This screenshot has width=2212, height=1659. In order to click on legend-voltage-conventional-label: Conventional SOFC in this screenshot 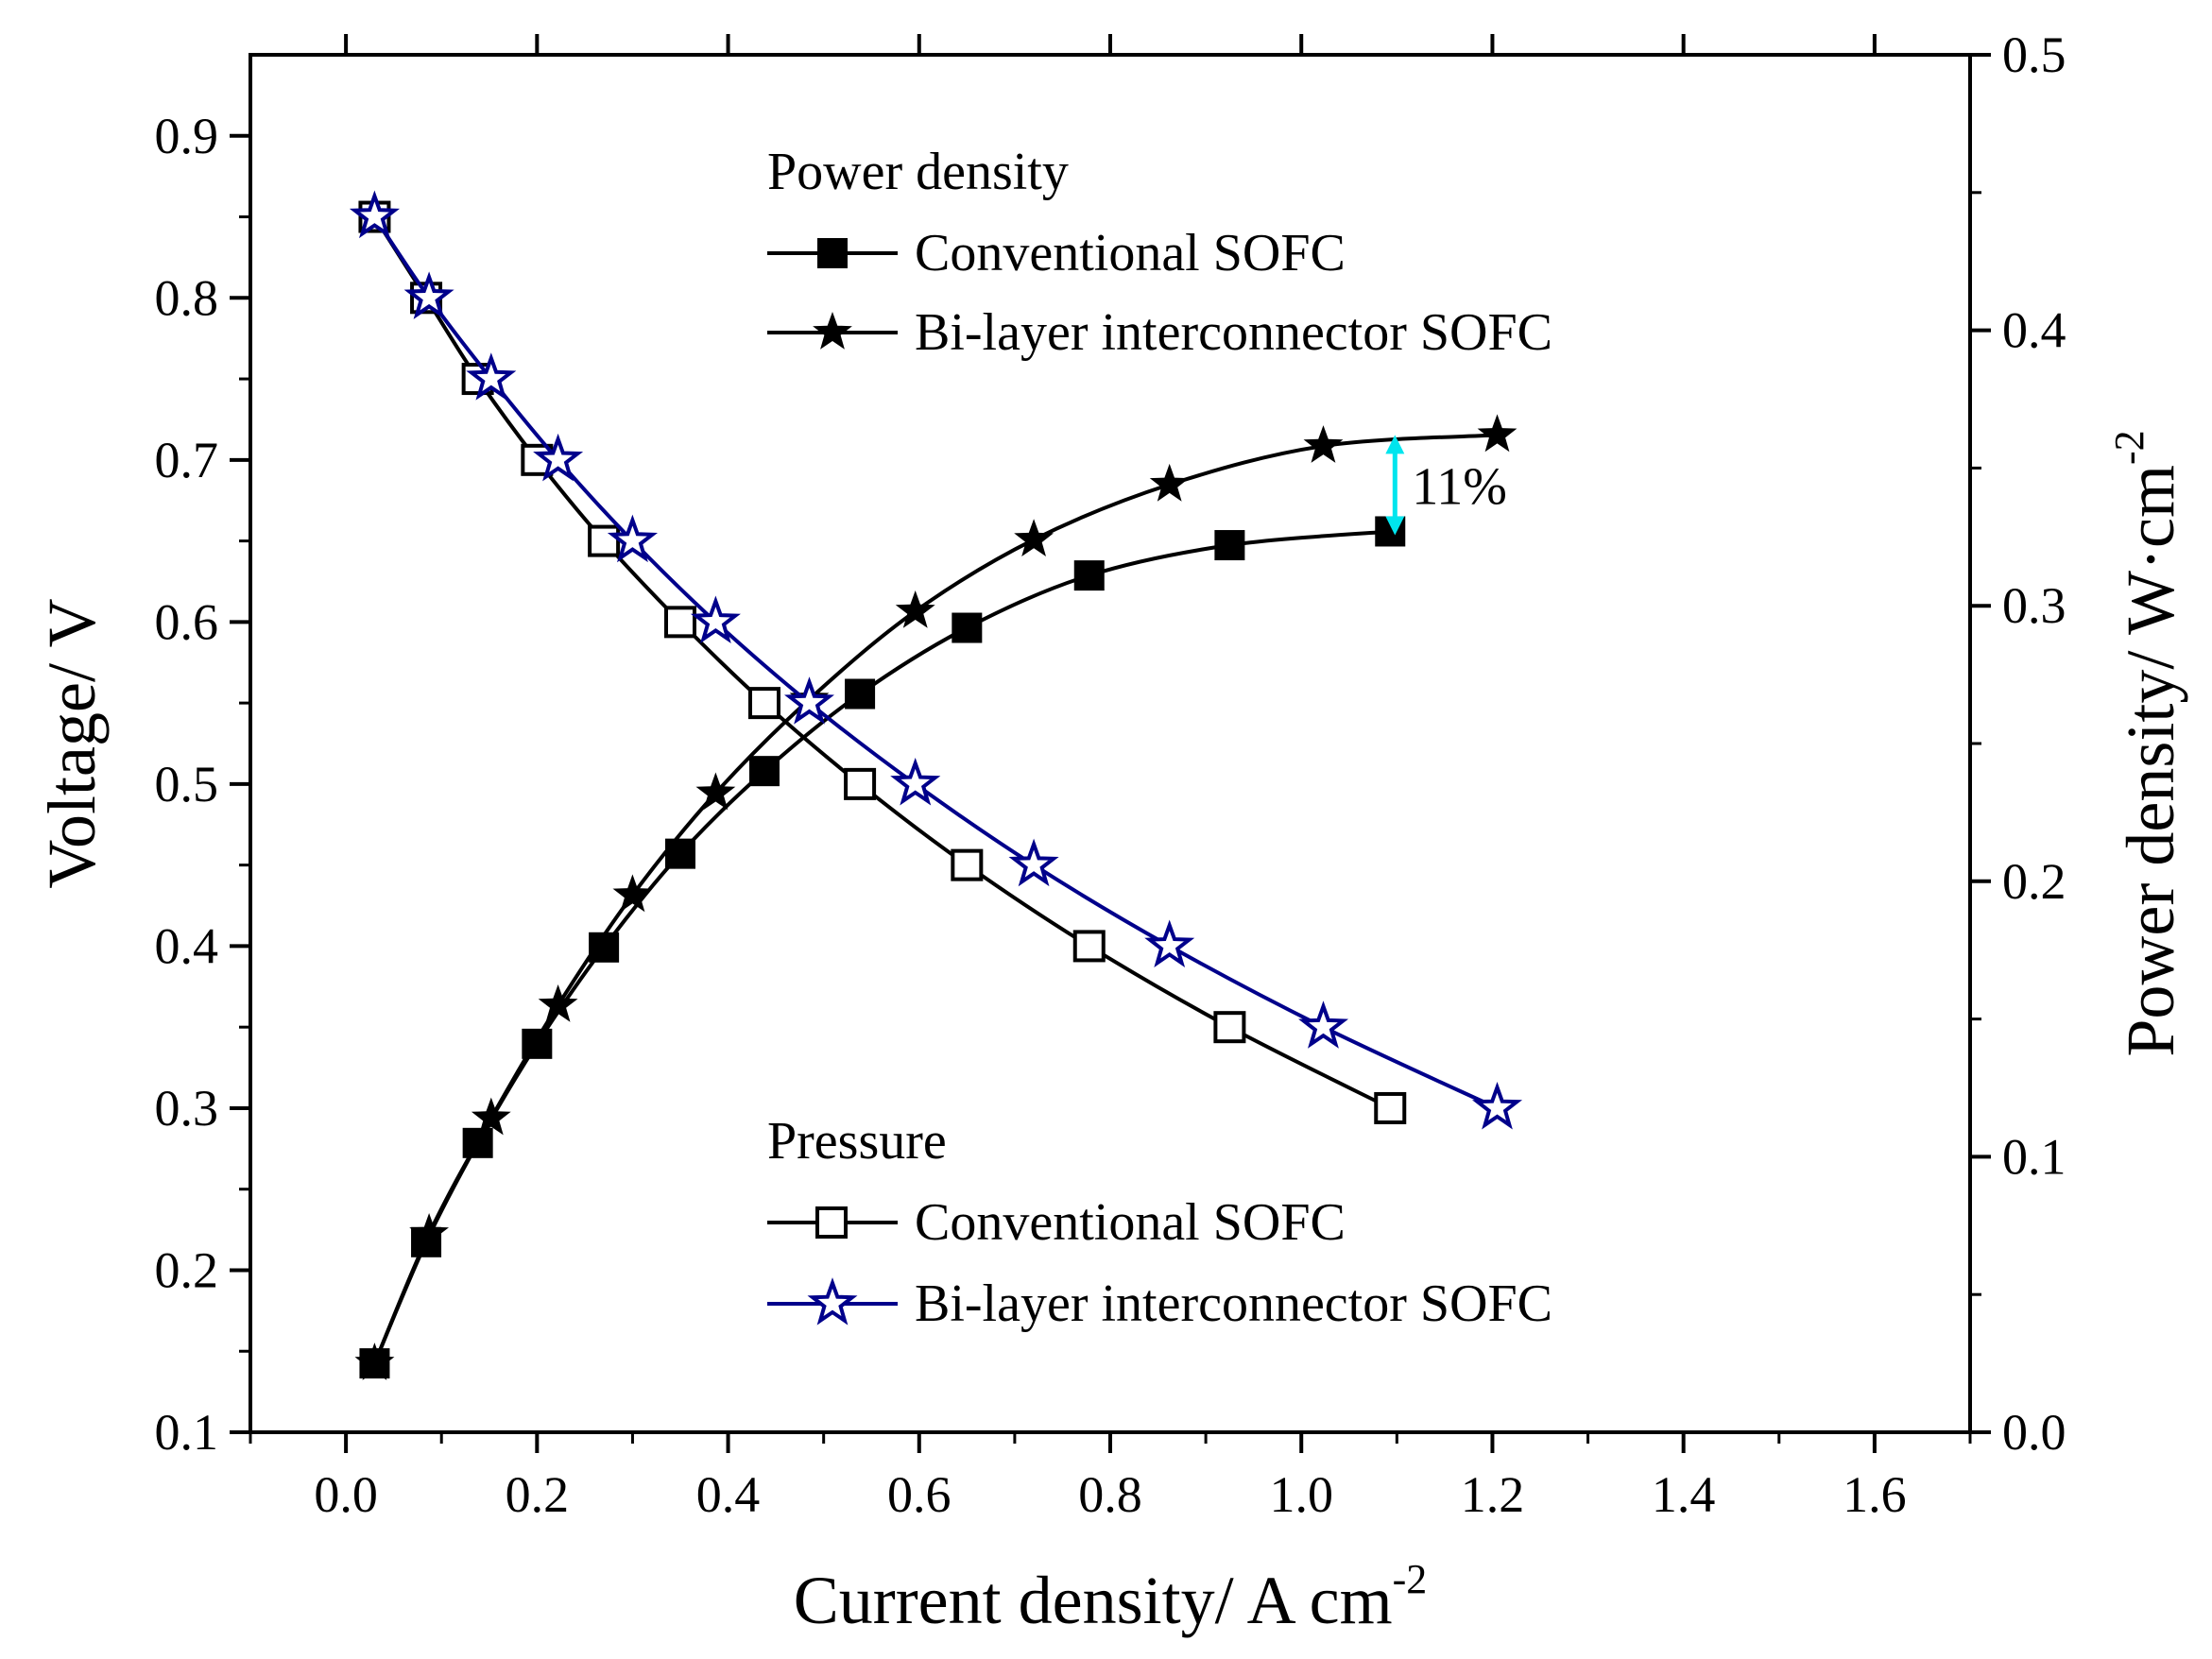, I will do `click(1130, 1222)`.